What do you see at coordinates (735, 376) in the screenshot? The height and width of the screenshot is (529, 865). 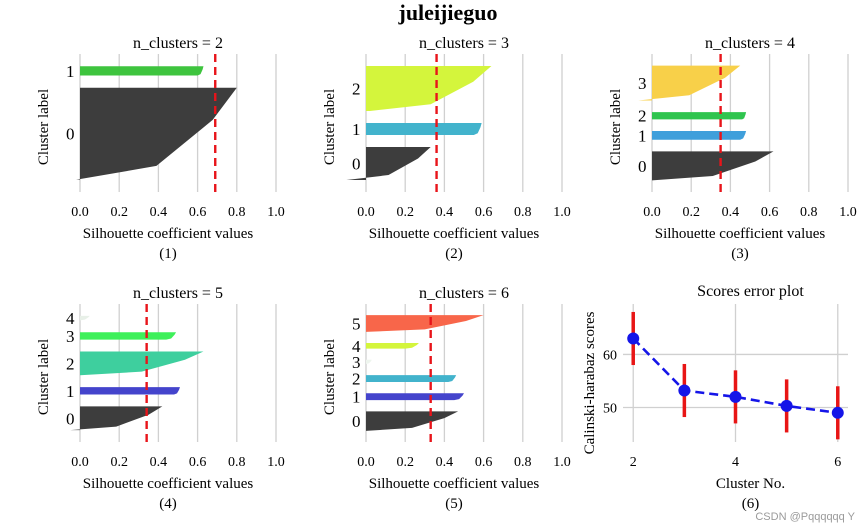 I see `score-line` at bounding box center [735, 376].